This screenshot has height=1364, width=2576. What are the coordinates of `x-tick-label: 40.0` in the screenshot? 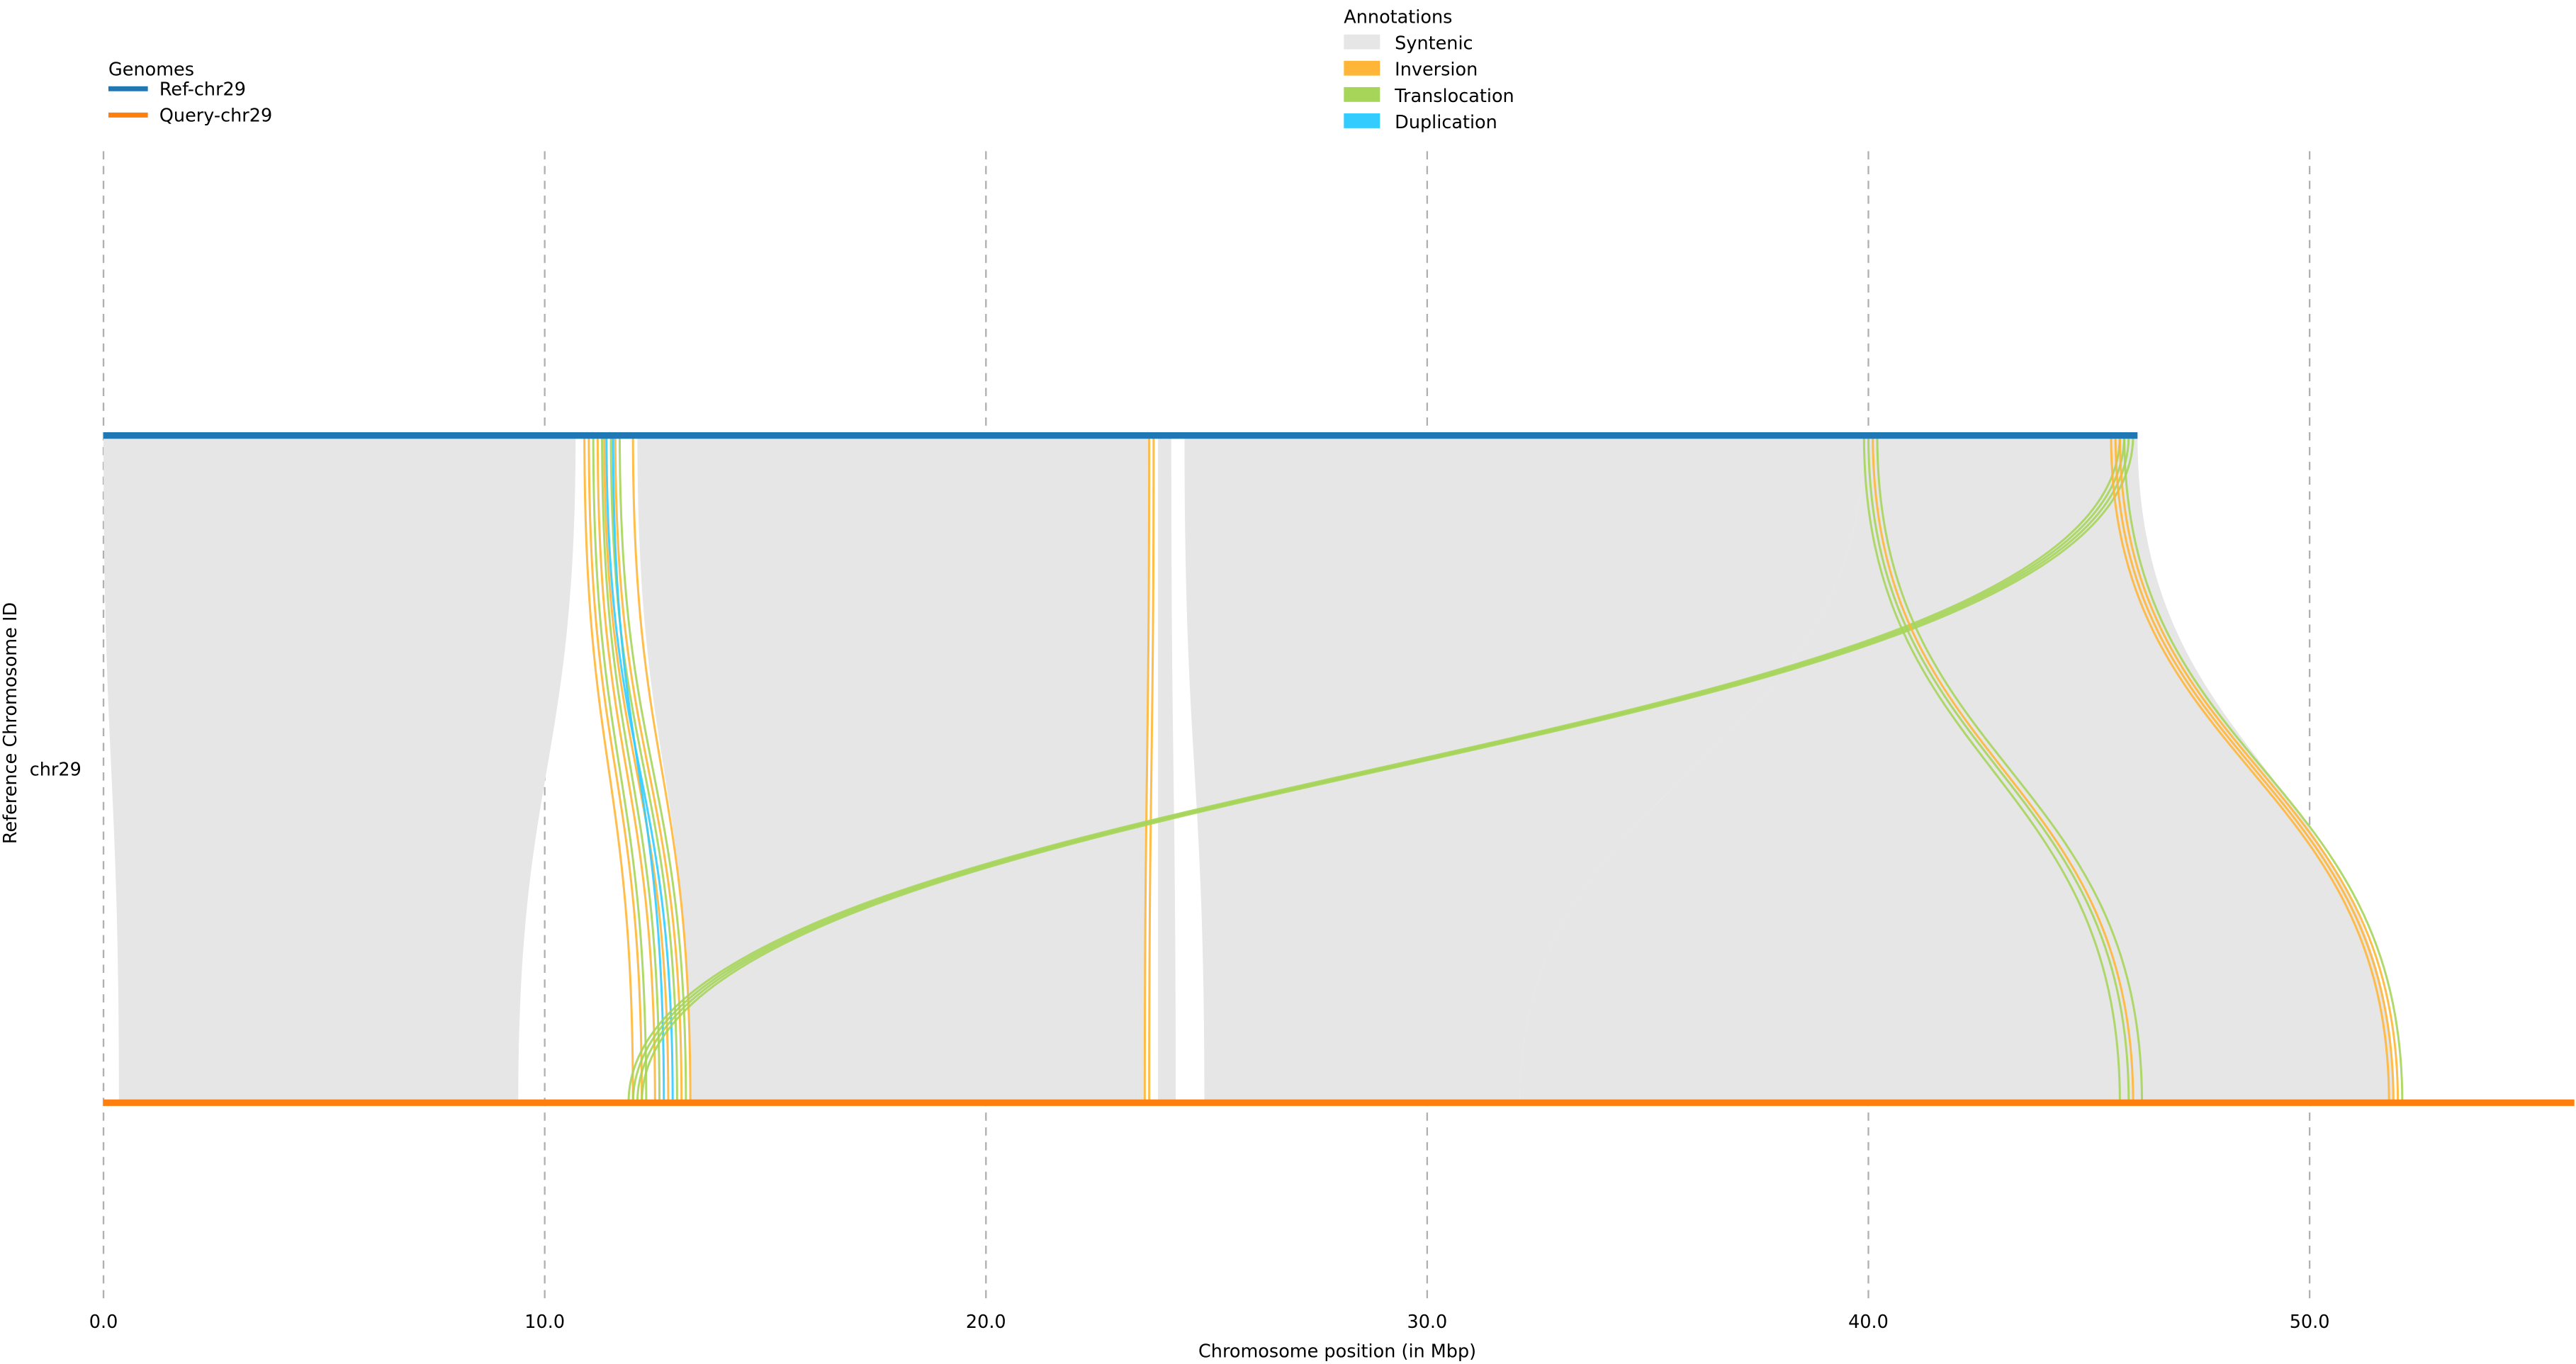 It's located at (1868, 1322).